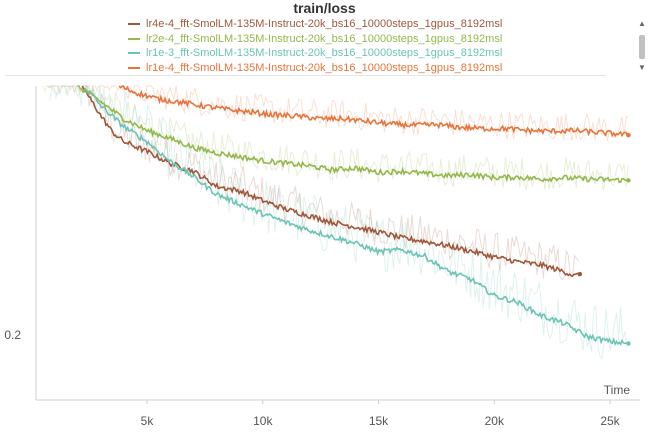  Describe the element at coordinates (642, 67) in the screenshot. I see `scroll-down-icon: ▼` at that location.